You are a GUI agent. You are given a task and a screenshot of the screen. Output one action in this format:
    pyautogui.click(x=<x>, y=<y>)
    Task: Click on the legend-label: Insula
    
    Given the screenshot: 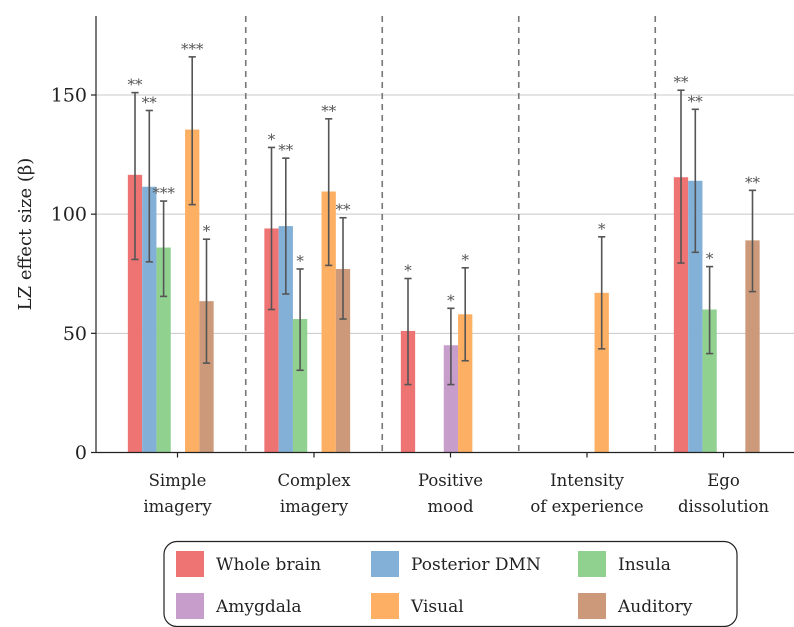 What is the action you would take?
    pyautogui.click(x=644, y=565)
    